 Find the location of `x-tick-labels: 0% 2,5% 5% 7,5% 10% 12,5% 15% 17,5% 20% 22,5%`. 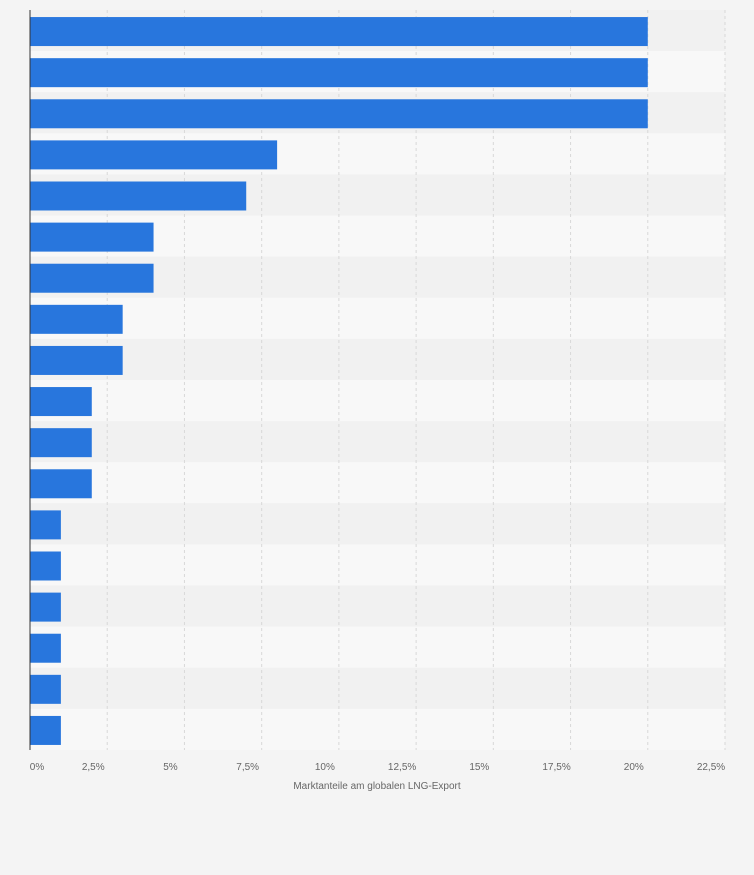

x-tick-labels: 0% 2,5% 5% 7,5% 10% 12,5% 15% 17,5% 20% 22,5% is located at coordinates (378, 767).